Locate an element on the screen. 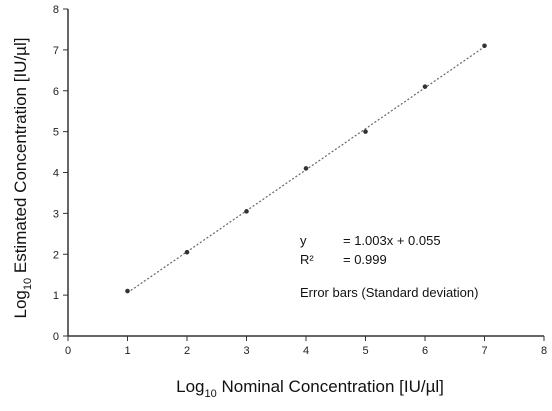 Image resolution: width=552 pixels, height=411 pixels. y-tick-label: 5 is located at coordinates (56, 133).